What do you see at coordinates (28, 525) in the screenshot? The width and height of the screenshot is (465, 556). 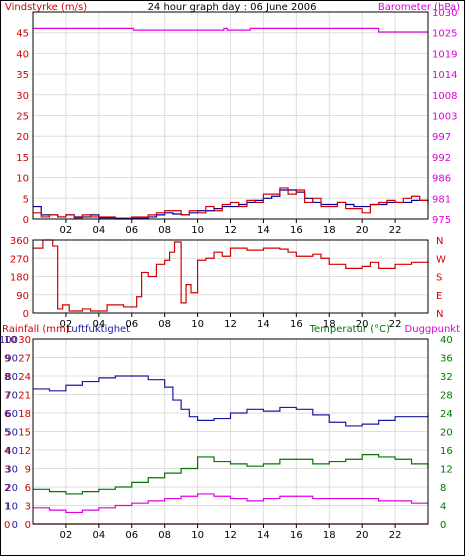 I see `overlay-y-label: 0` at bounding box center [28, 525].